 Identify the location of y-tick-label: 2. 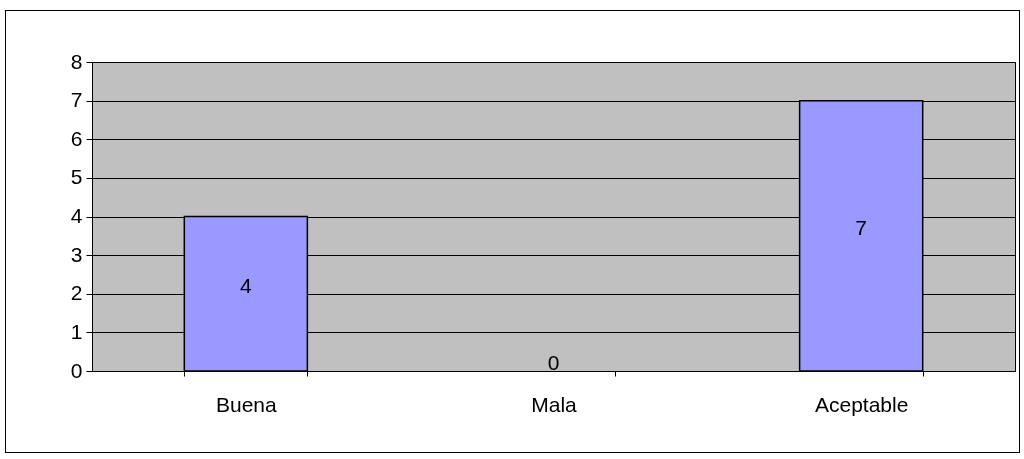
(76, 293).